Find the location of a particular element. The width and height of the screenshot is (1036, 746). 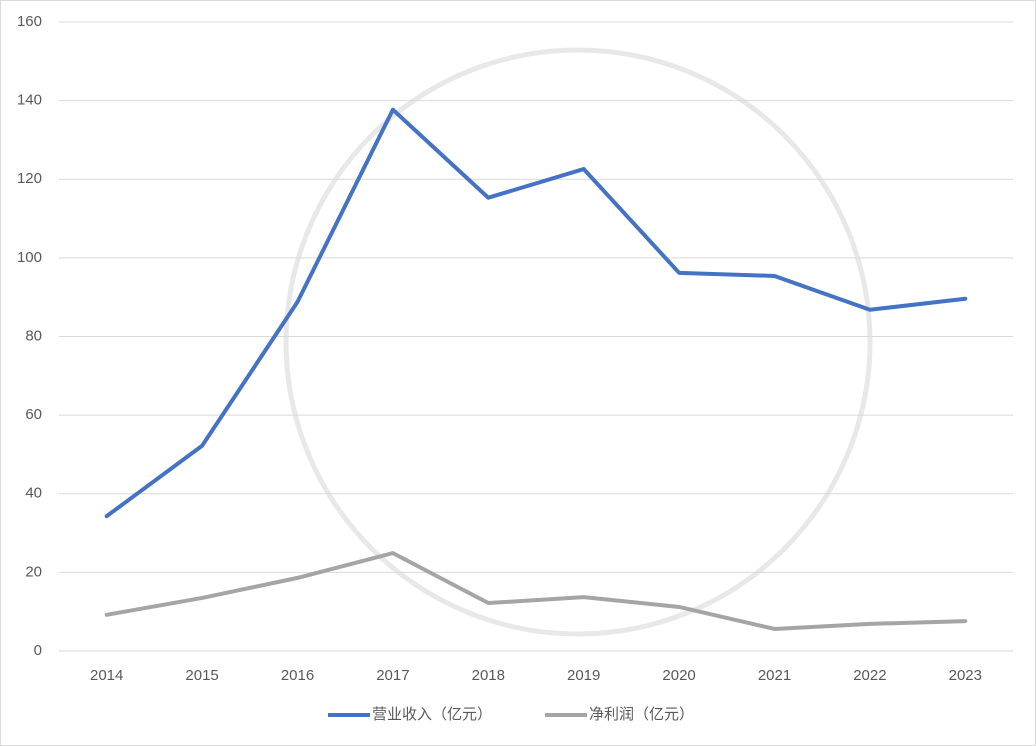

x-tick-label: 2016 is located at coordinates (297, 675).